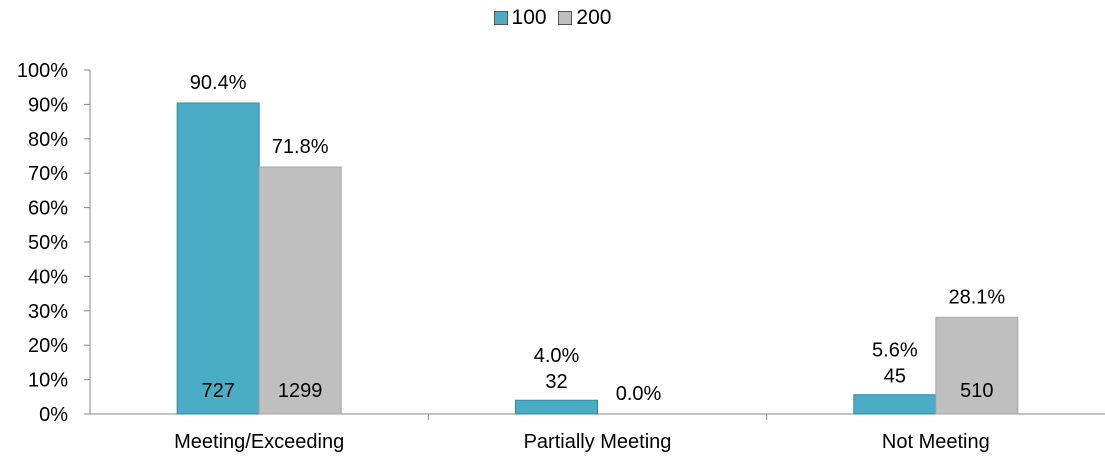 Image resolution: width=1105 pixels, height=458 pixels. What do you see at coordinates (895, 377) in the screenshot?
I see `count-label: 45` at bounding box center [895, 377].